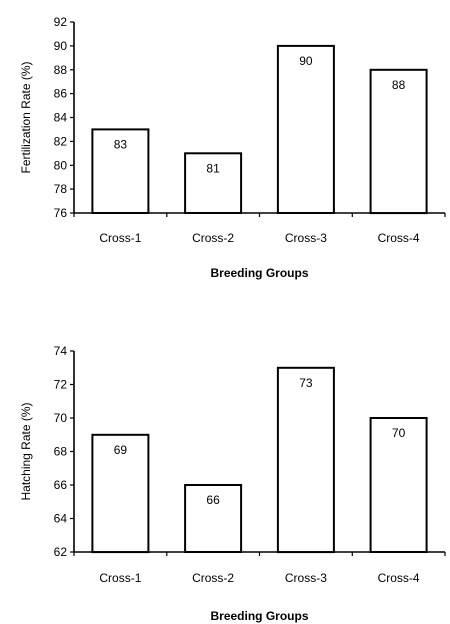 Image resolution: width=450 pixels, height=624 pixels. Describe the element at coordinates (121, 450) in the screenshot. I see `hatching-data-label-1: 69` at that location.